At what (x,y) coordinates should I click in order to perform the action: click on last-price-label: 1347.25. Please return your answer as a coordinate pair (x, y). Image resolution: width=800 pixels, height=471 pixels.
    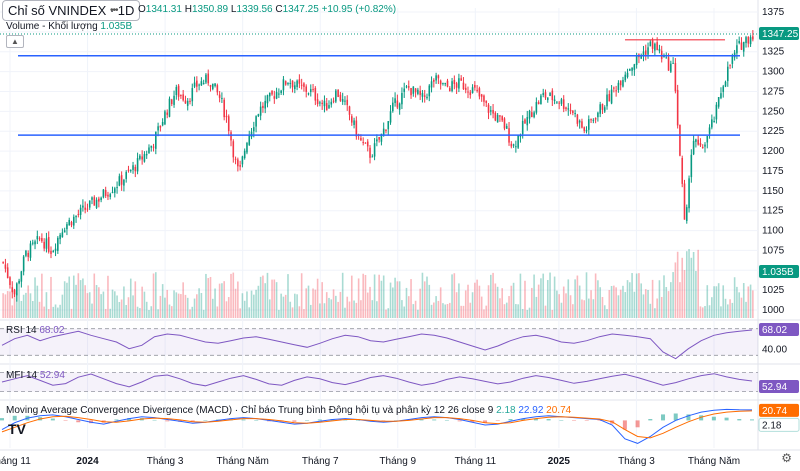
    Looking at the image, I should click on (780, 34).